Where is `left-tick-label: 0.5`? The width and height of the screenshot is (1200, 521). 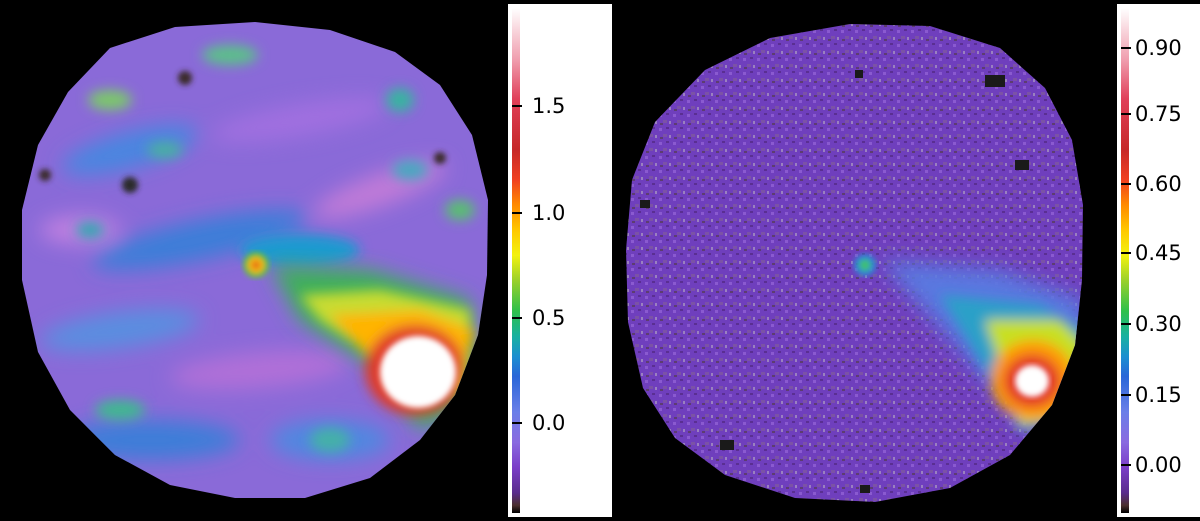
left-tick-label: 0.5 is located at coordinates (549, 318).